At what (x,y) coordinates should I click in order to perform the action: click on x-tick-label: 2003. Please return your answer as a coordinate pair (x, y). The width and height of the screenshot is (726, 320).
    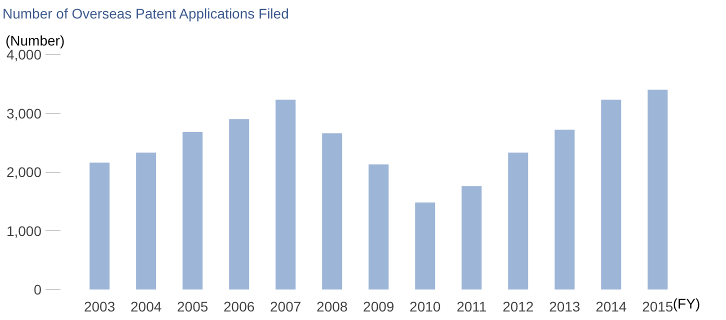
    Looking at the image, I should click on (100, 306).